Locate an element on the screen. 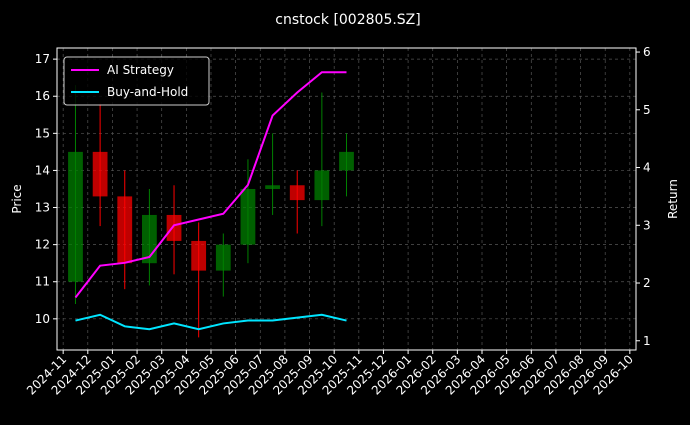 The width and height of the screenshot is (690, 425). y2-tick-label: 2 is located at coordinates (647, 283).